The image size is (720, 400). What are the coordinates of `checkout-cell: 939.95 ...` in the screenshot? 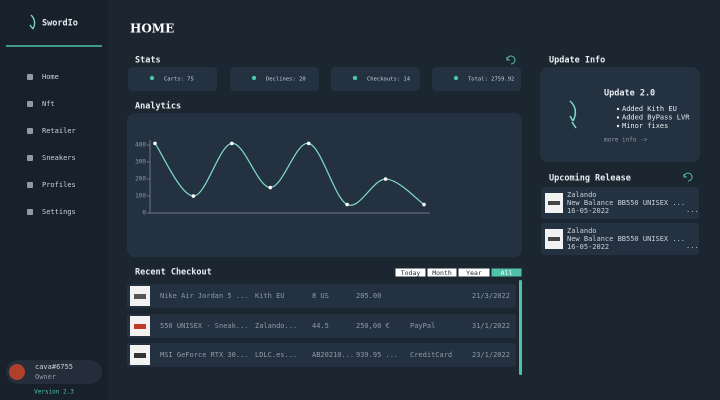 It's located at (377, 355).